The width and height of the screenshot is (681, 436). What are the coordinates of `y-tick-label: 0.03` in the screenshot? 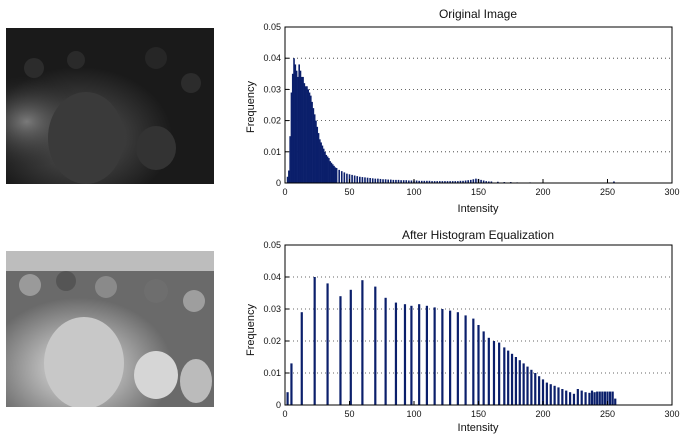 It's located at (272, 89).